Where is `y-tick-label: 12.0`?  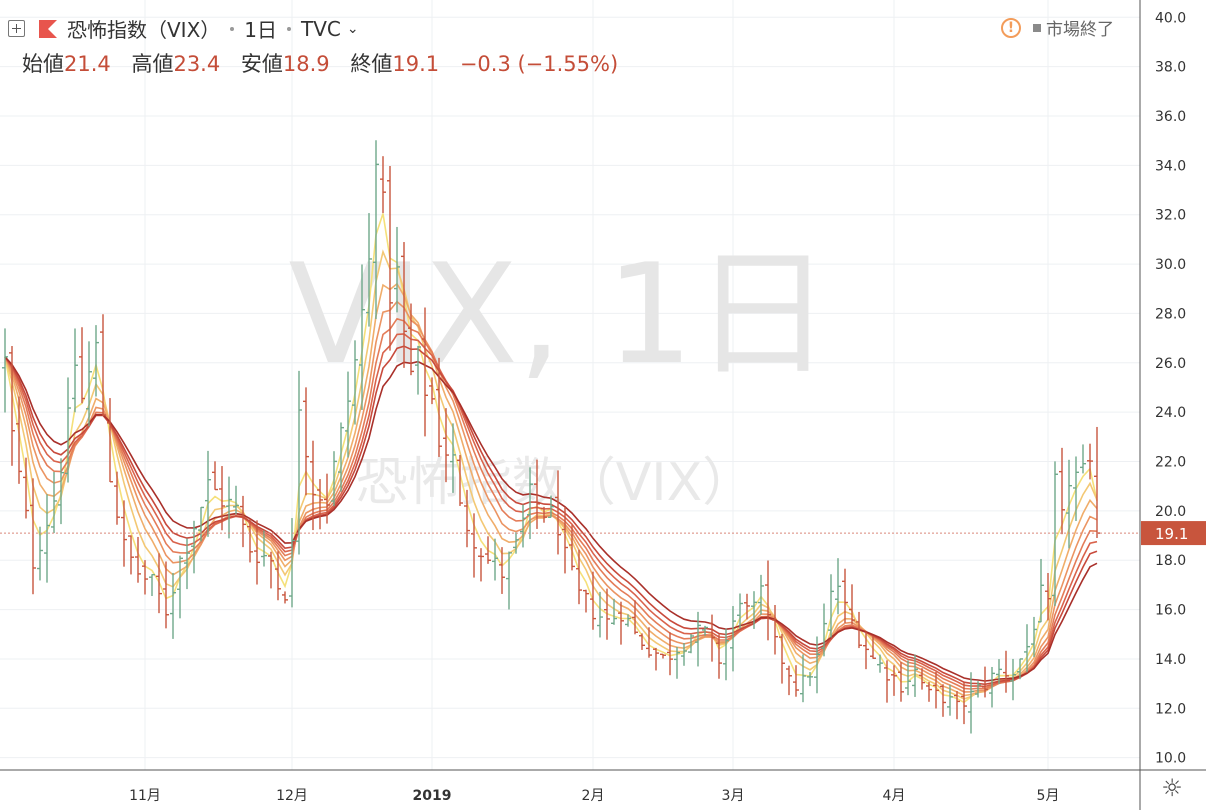
y-tick-label: 12.0 is located at coordinates (1170, 709).